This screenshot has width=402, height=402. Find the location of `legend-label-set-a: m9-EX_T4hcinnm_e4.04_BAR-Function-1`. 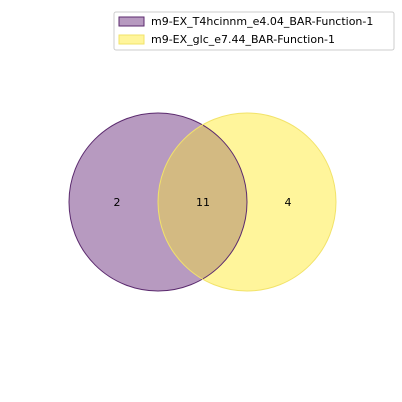

legend-label-set-a: m9-EX_T4hcinnm_e4.04_BAR-Function-1 is located at coordinates (262, 21).